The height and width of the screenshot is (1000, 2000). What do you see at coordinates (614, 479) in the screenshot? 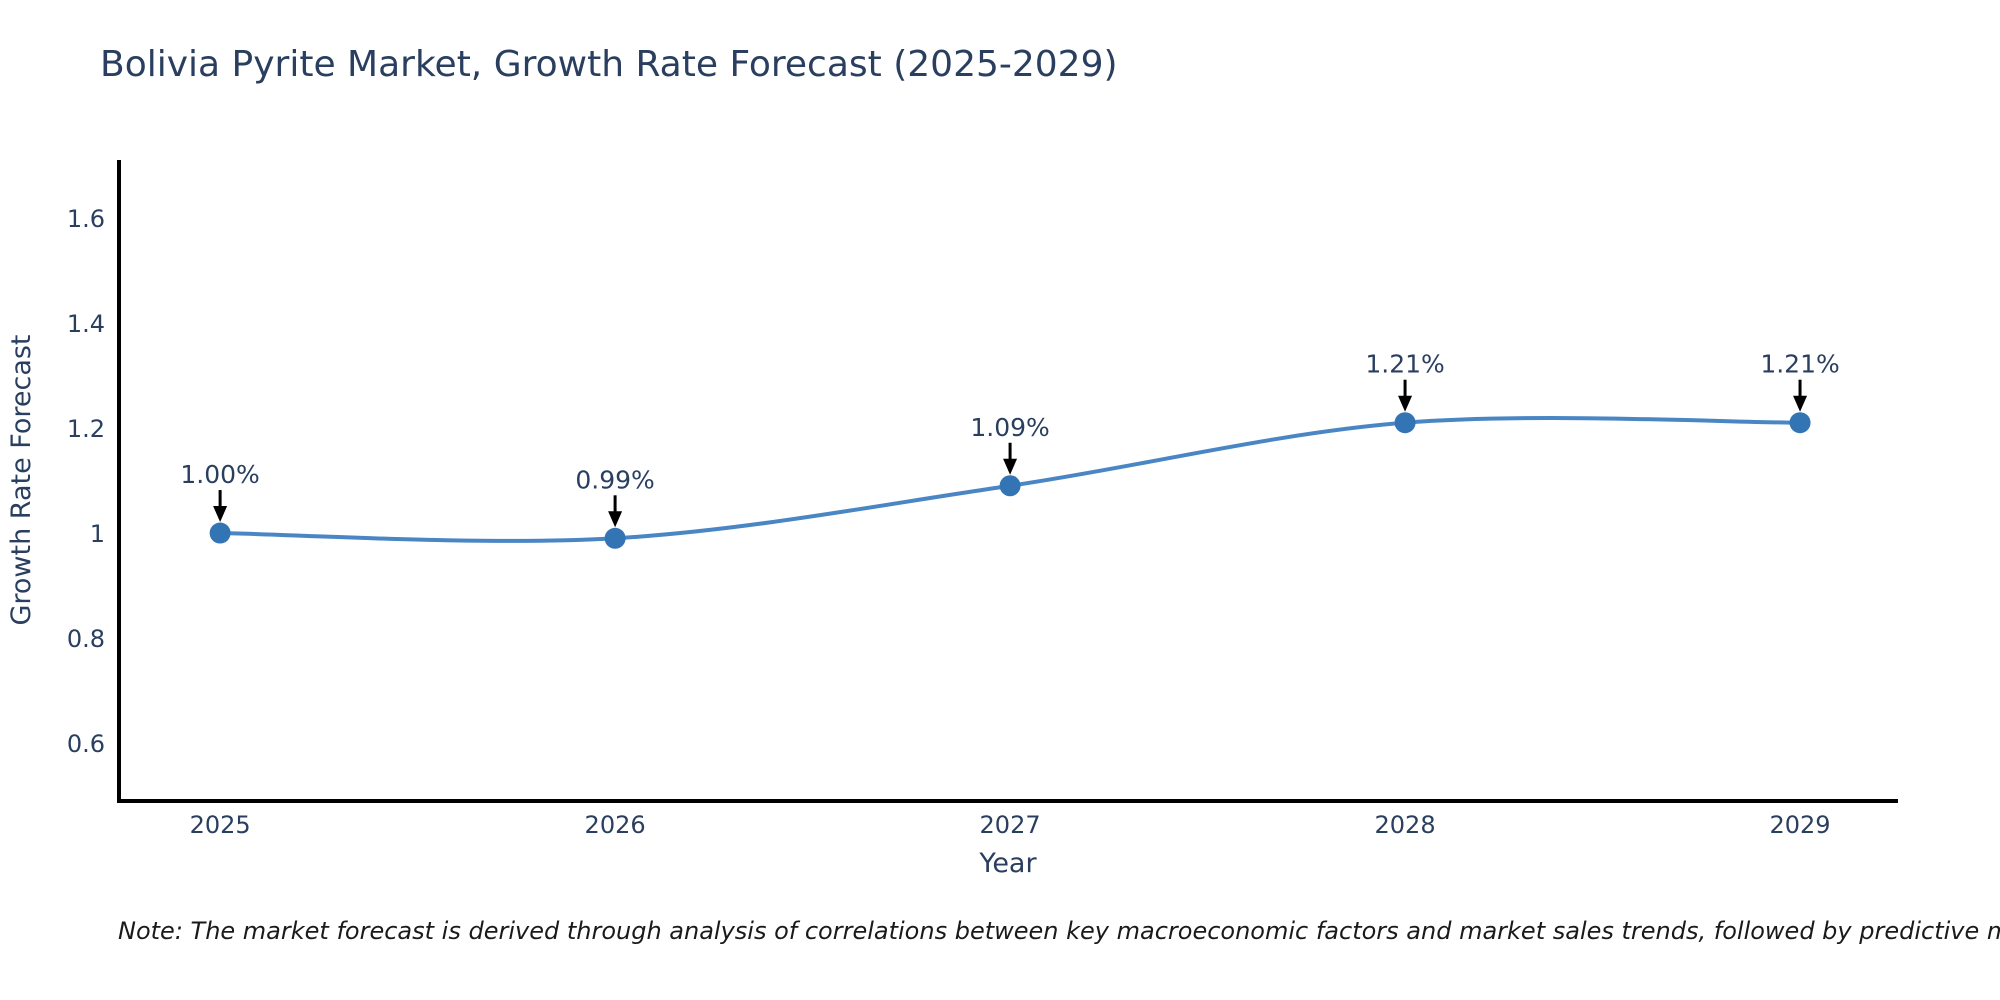
I see `annotation-label: 0.99%` at bounding box center [614, 479].